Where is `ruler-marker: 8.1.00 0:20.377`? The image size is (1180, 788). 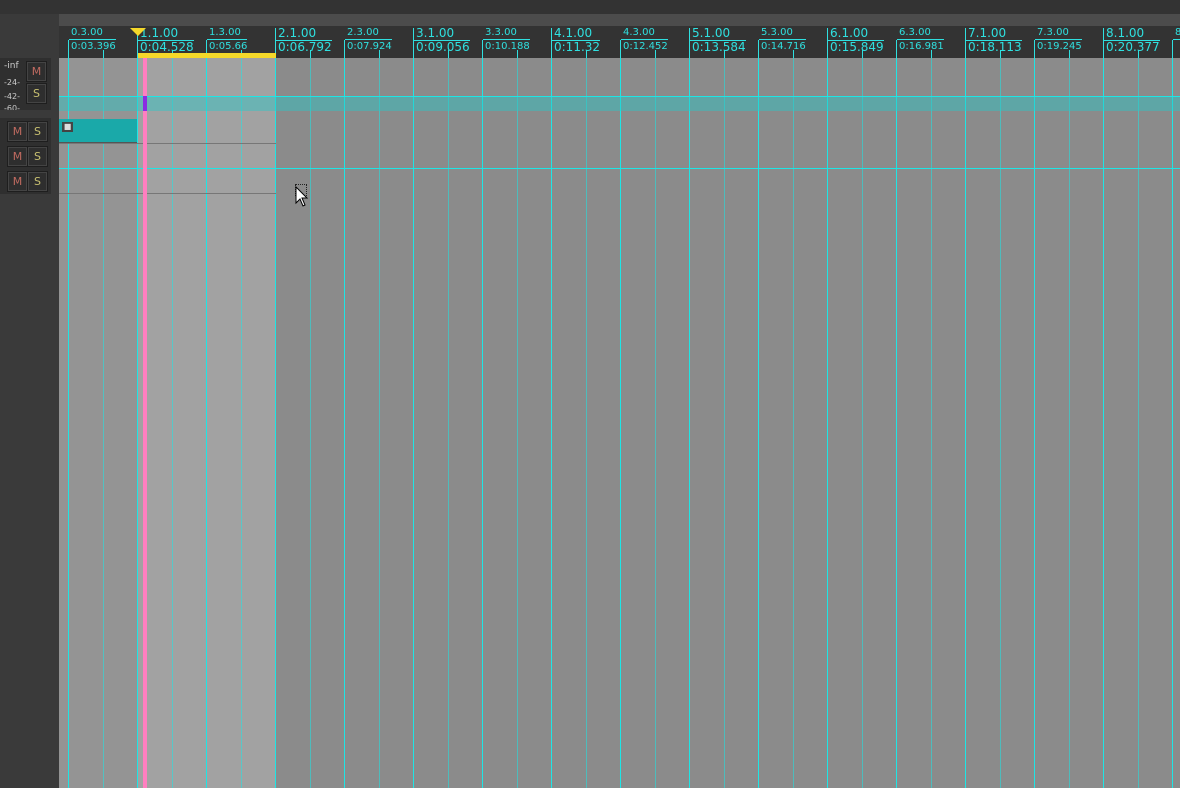
ruler-marker: 8.1.00 0:20.377 is located at coordinates (1131, 42).